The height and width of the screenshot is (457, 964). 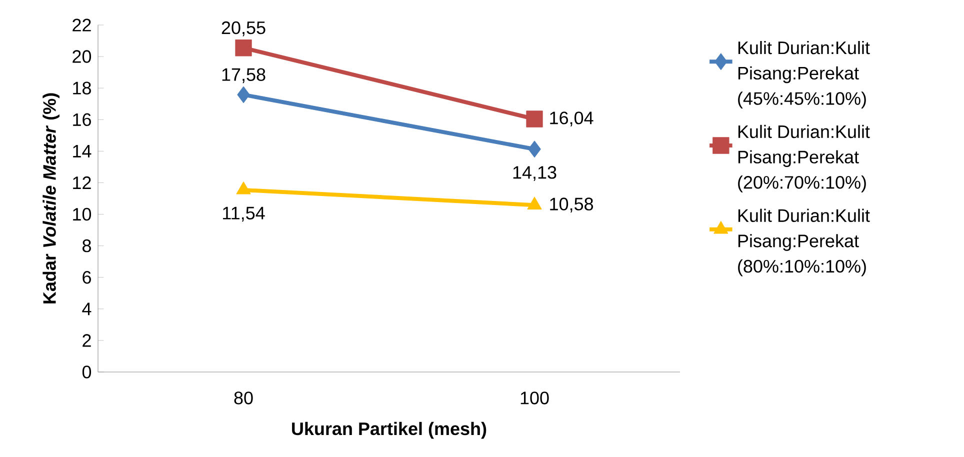 I want to click on y-tick-label: 12, so click(x=82, y=183).